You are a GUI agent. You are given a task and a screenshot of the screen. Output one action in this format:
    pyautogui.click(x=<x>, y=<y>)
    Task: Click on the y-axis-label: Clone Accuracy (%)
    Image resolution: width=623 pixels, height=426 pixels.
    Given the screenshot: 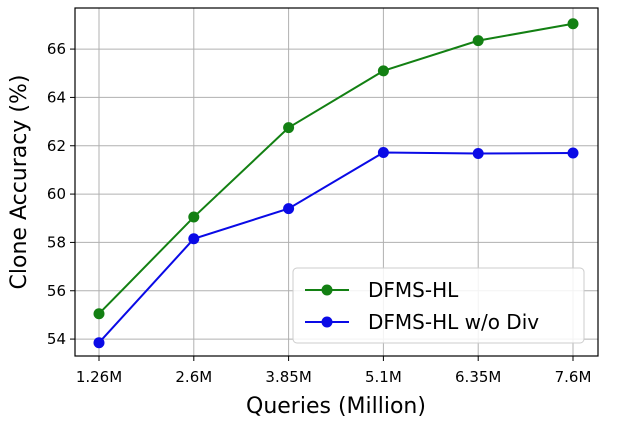 What is the action you would take?
    pyautogui.click(x=19, y=182)
    